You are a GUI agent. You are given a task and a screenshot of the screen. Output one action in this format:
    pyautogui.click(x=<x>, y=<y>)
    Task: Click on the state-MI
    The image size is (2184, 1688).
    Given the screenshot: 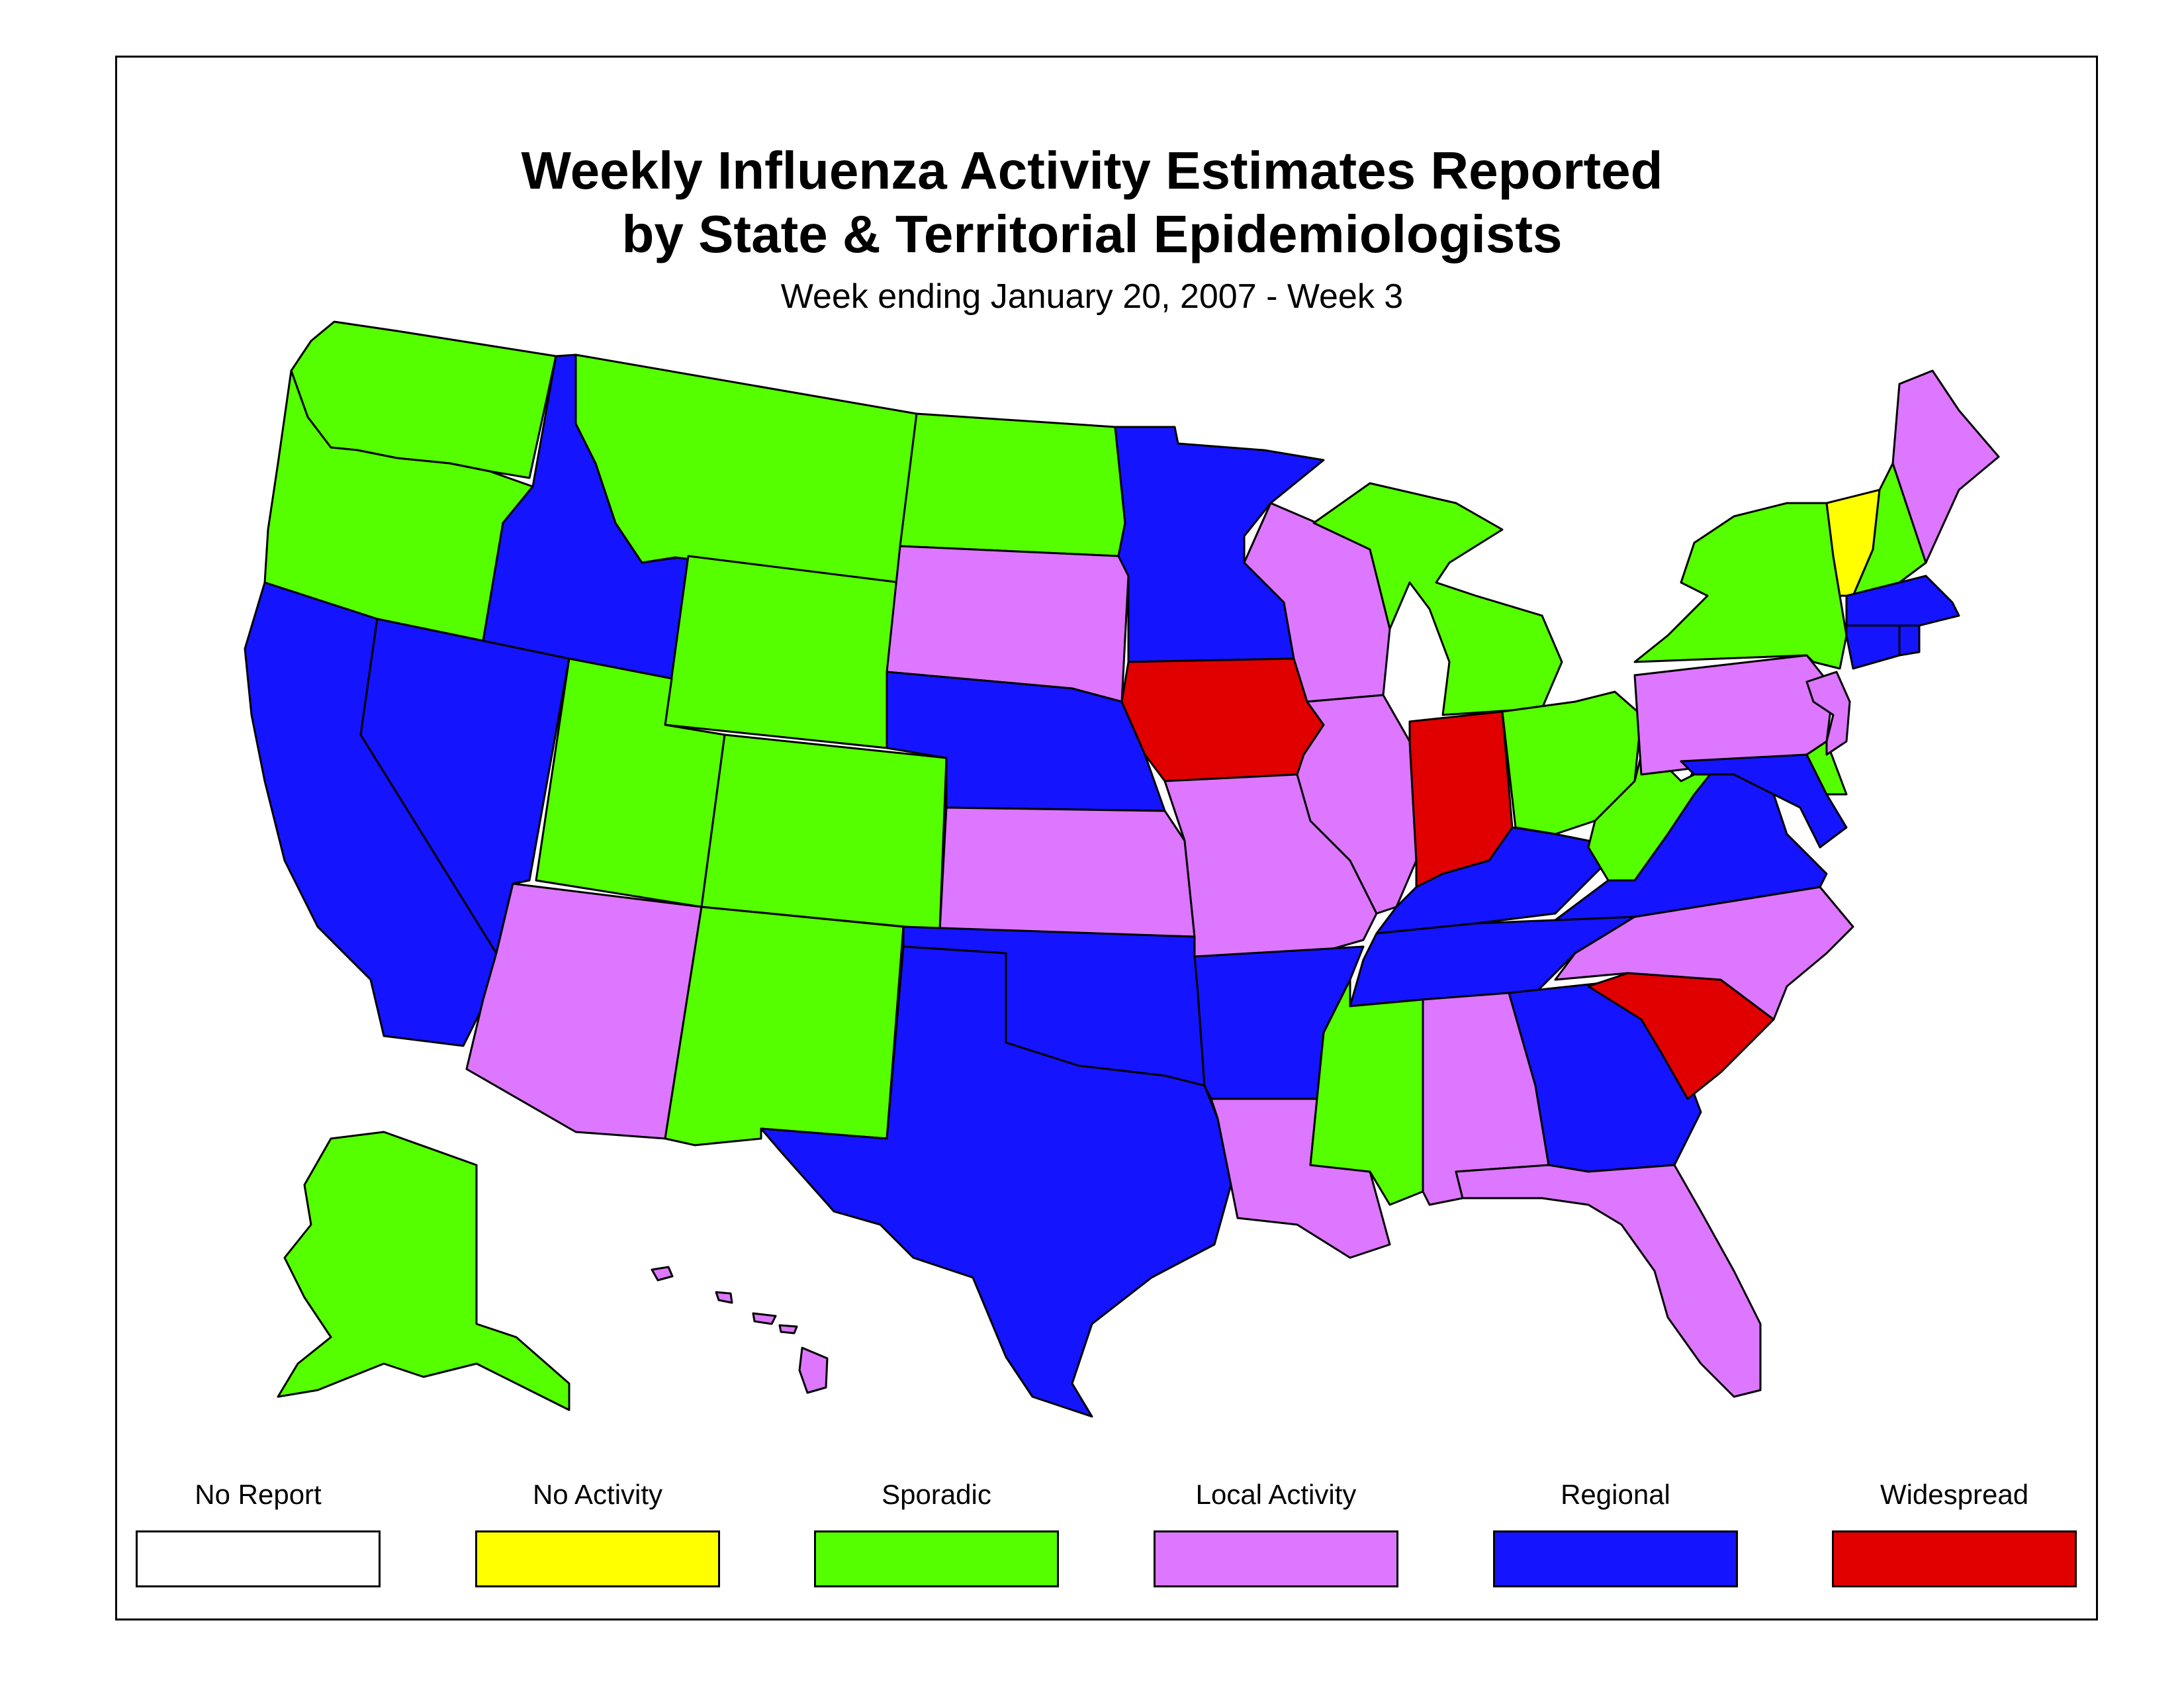 What is the action you would take?
    pyautogui.click(x=1437, y=599)
    